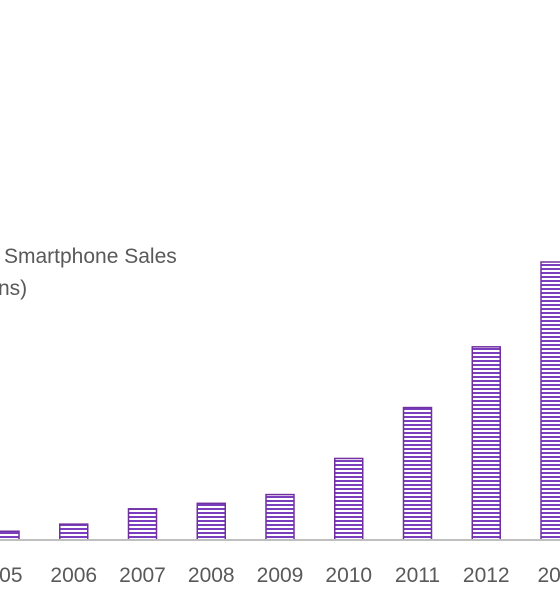 Image resolution: width=560 pixels, height=600 pixels. What do you see at coordinates (348, 575) in the screenshot?
I see `x-tick-label-2010: 2010` at bounding box center [348, 575].